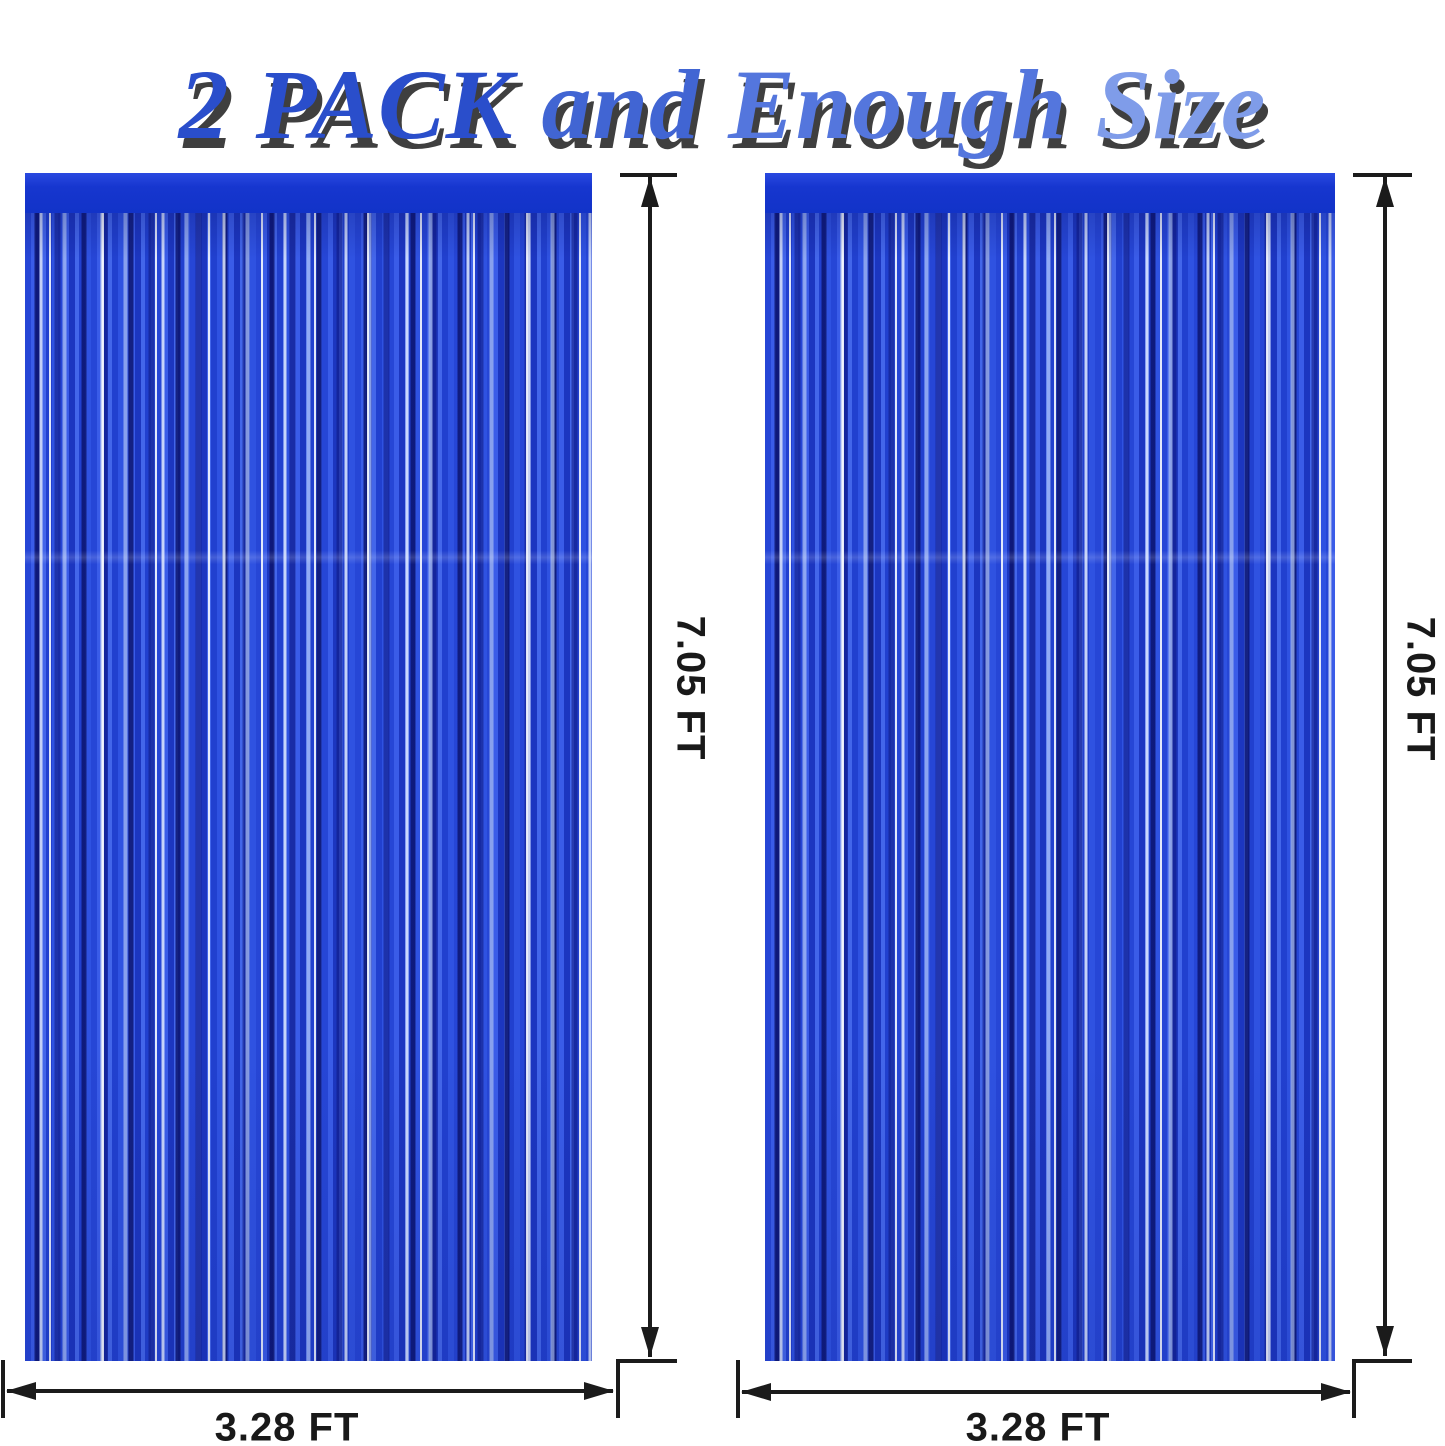 The height and width of the screenshot is (1446, 1445). I want to click on width-dimension-left, so click(307, 1389).